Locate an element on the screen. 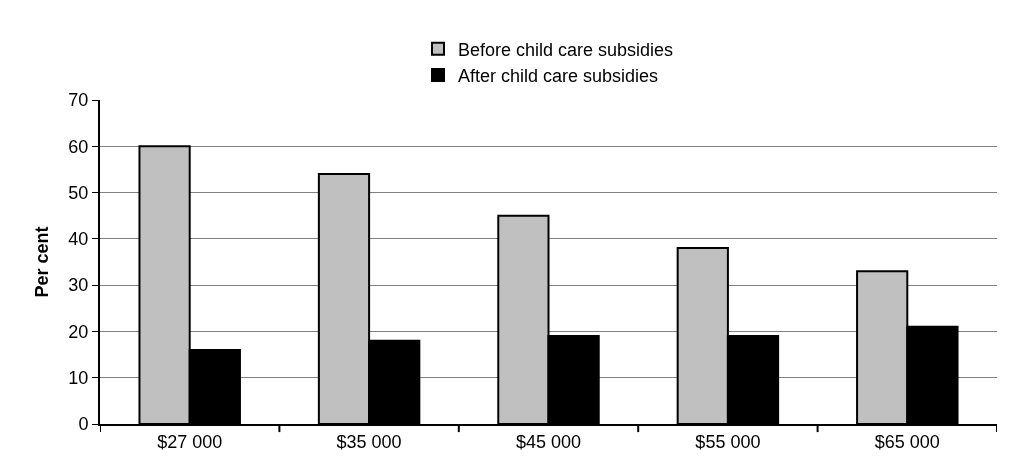 The image size is (1017, 464). legend-label: After child care subsidies is located at coordinates (558, 76).